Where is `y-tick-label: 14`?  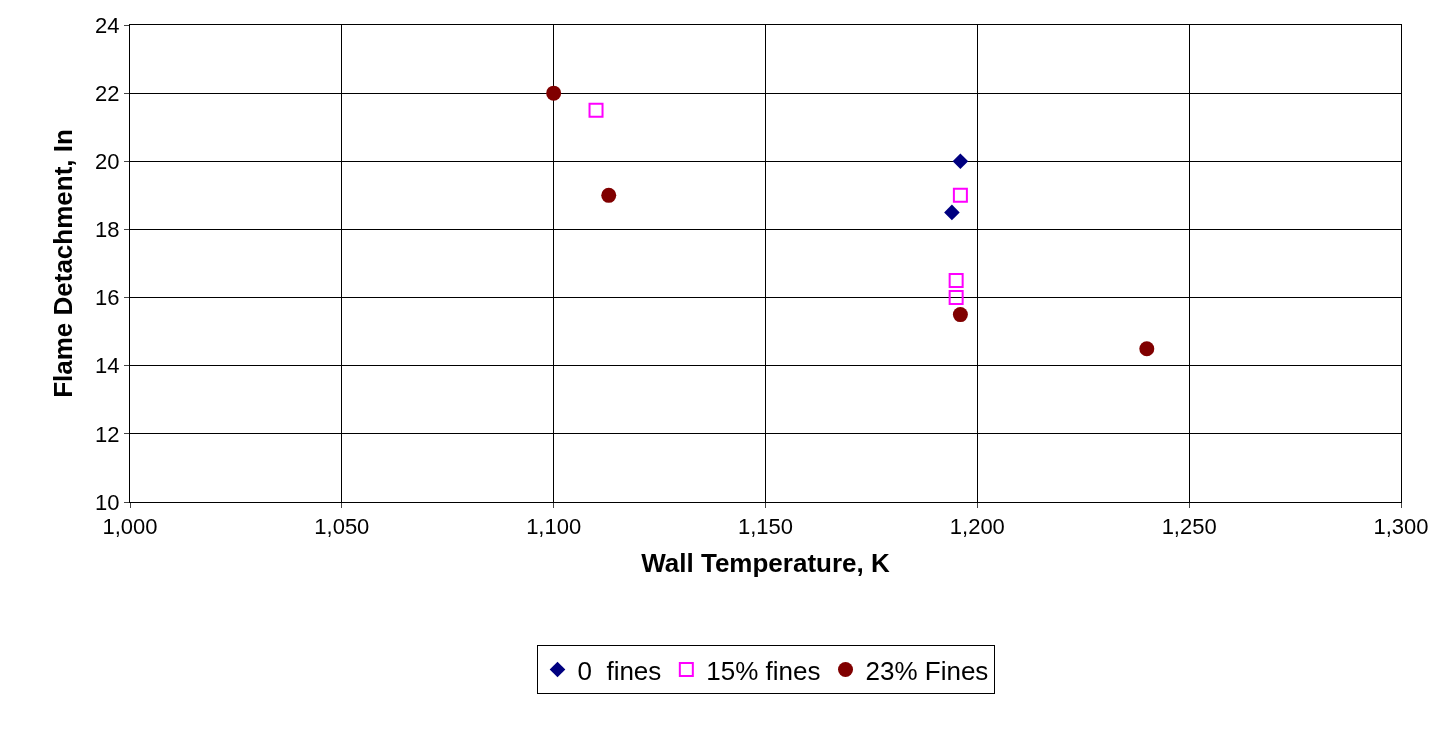 y-tick-label: 14 is located at coordinates (107, 366).